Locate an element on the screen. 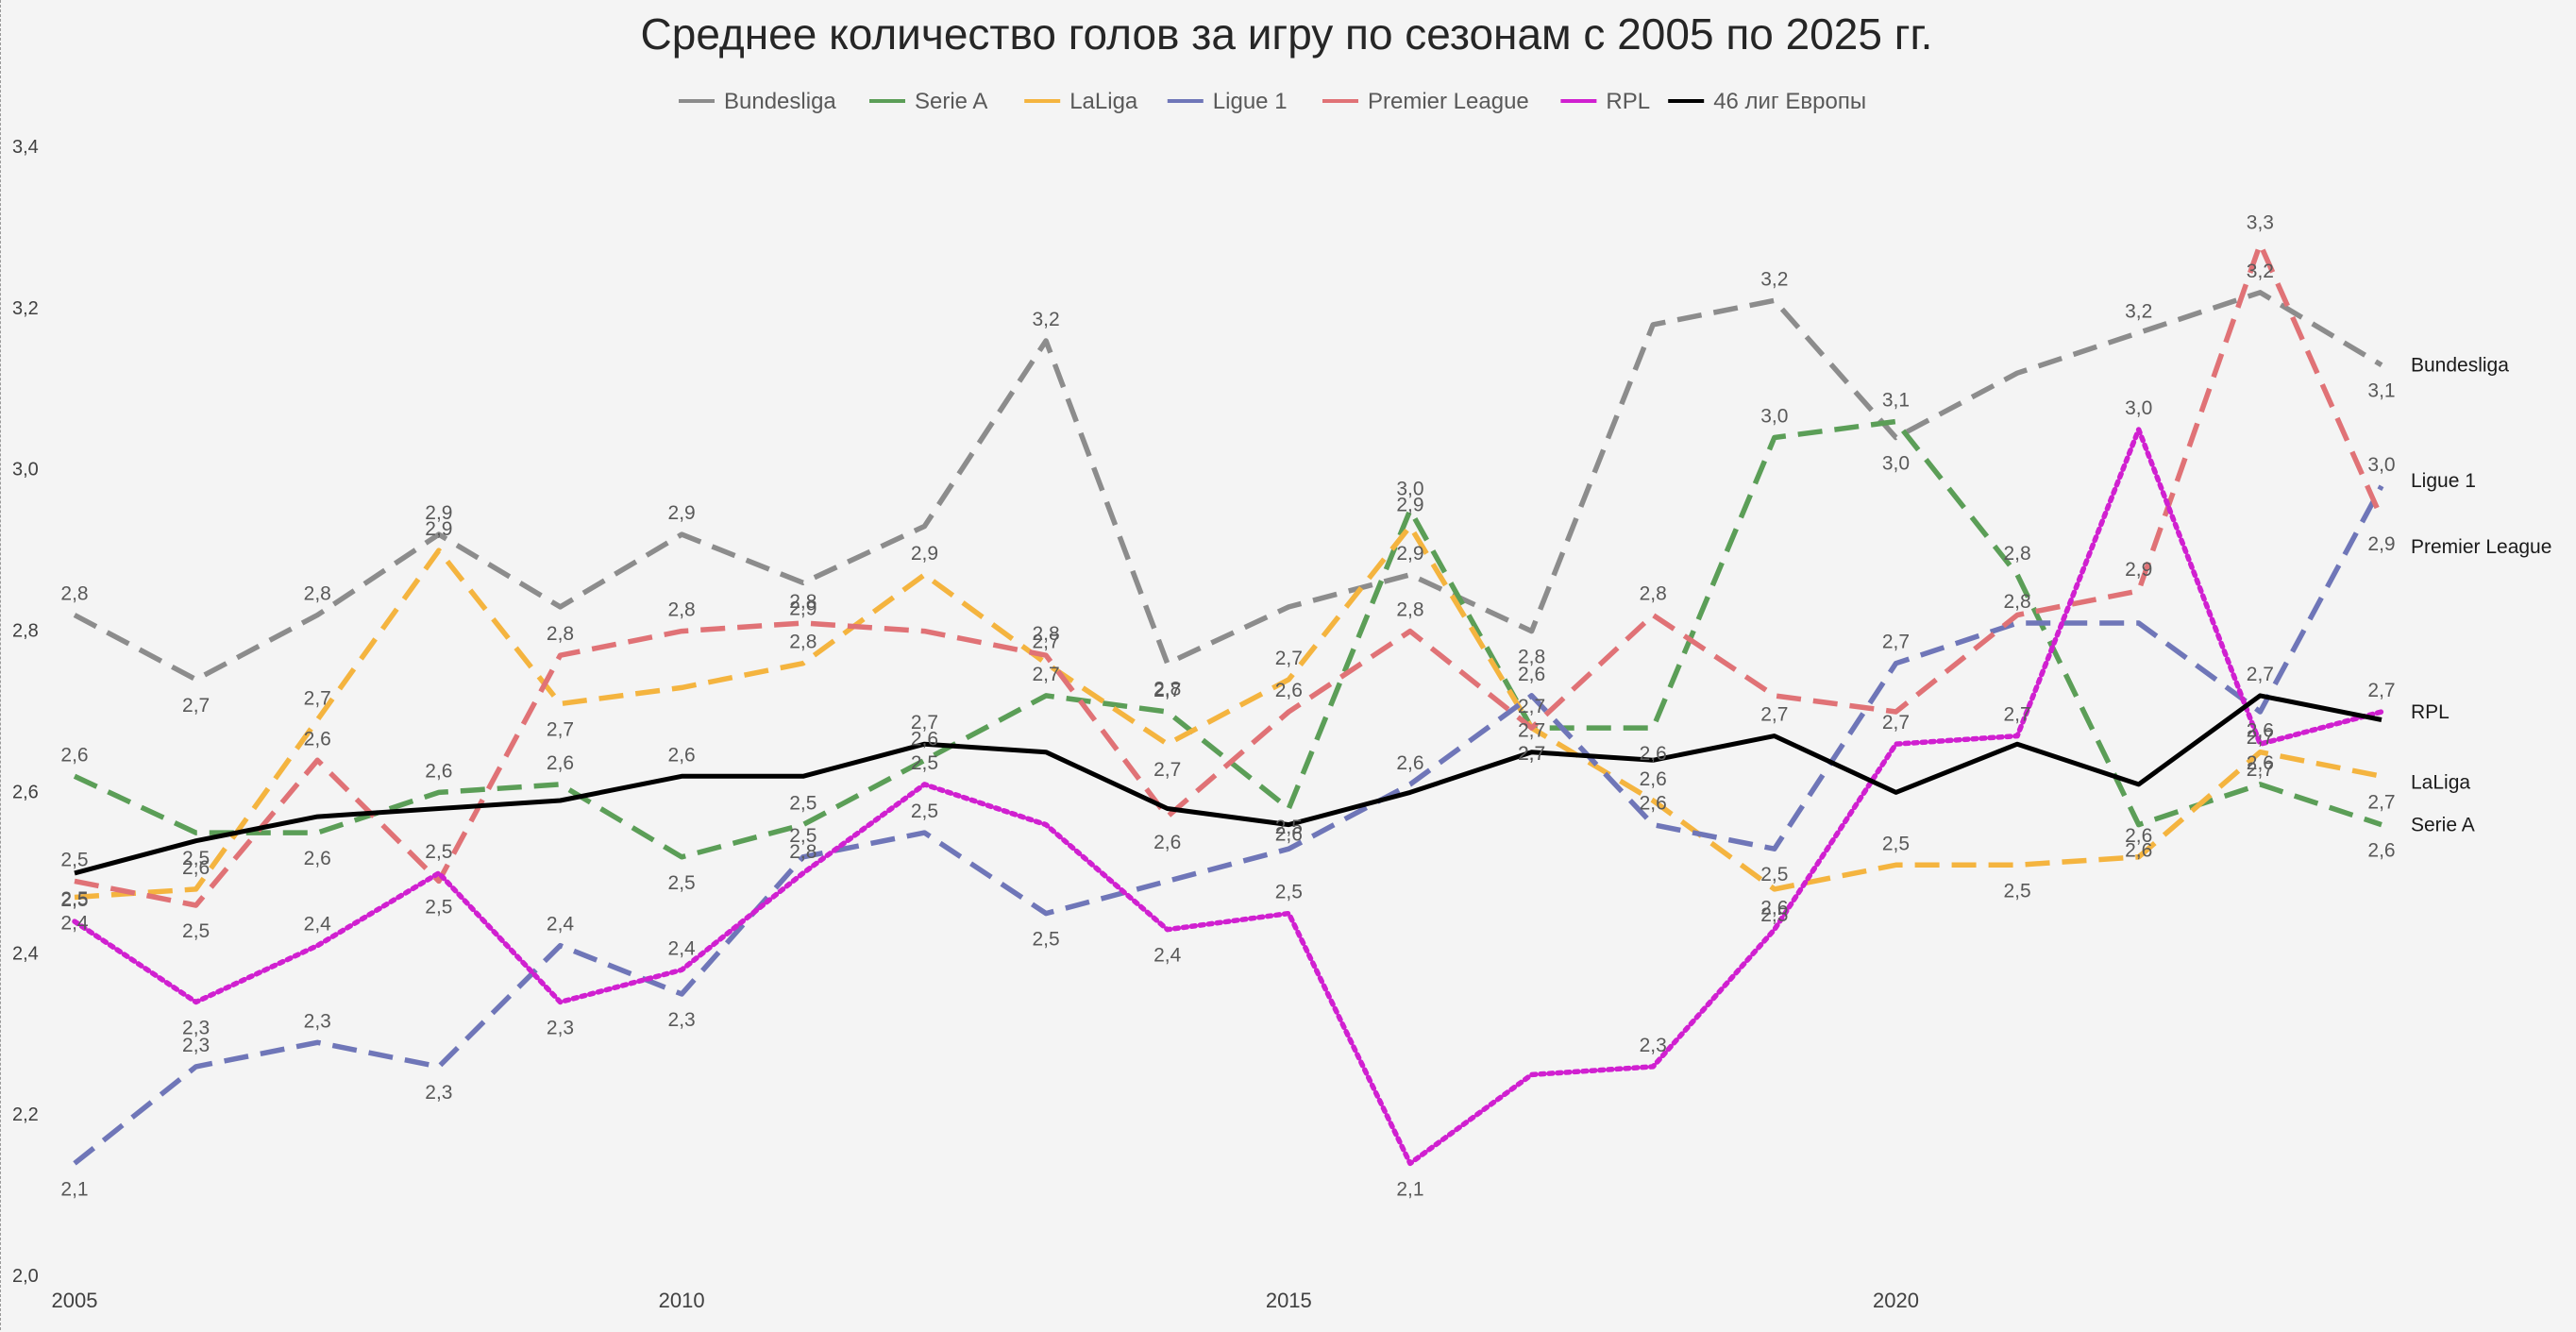 Image resolution: width=2576 pixels, height=1332 pixels. y-tick-label: 3,0 is located at coordinates (25, 470).